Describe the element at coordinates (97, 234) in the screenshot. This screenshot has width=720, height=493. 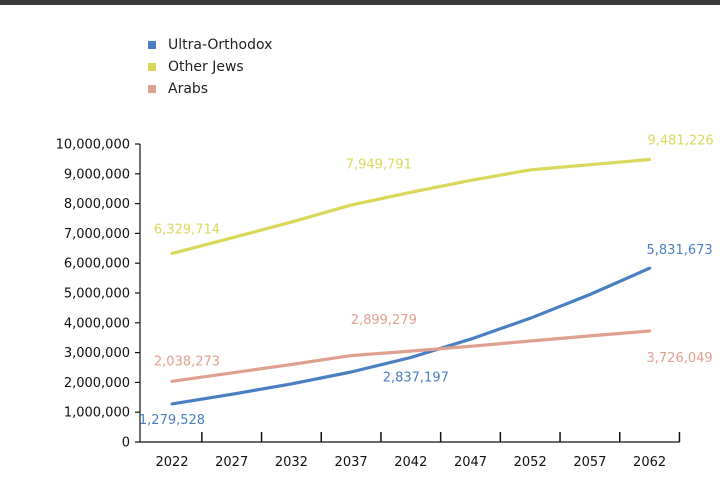
I see `y-tick-label: 7,000,000` at that location.